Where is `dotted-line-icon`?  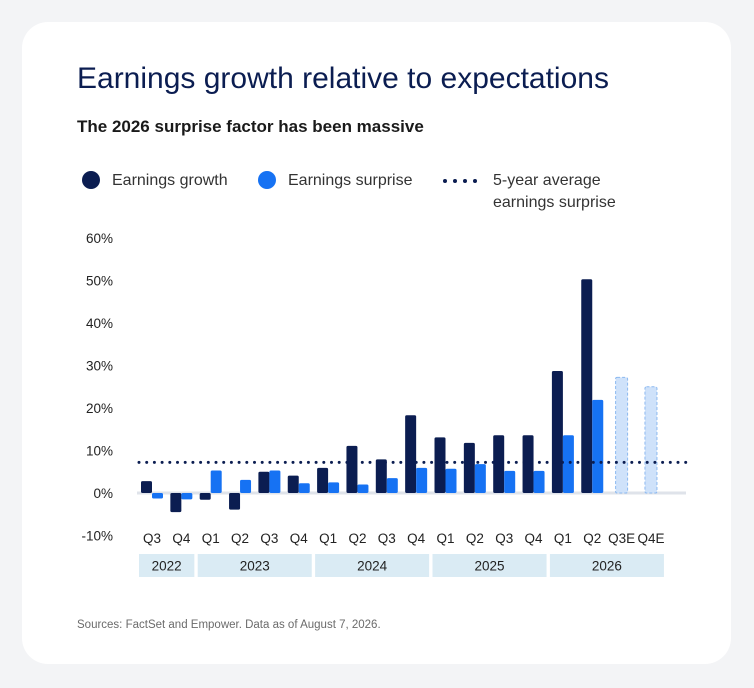
dotted-line-icon is located at coordinates (460, 181).